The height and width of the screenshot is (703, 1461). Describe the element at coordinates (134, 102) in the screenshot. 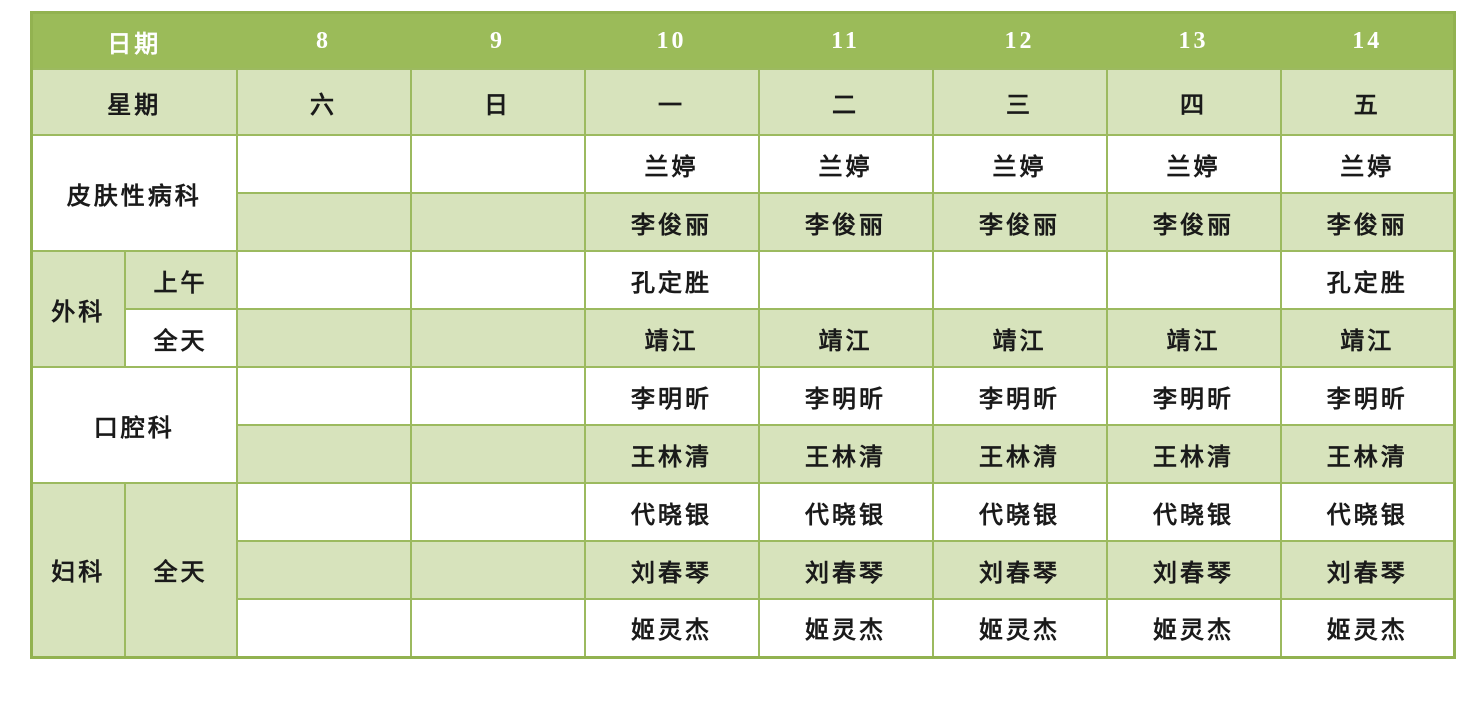

I see `week-label-cell: 星期` at that location.